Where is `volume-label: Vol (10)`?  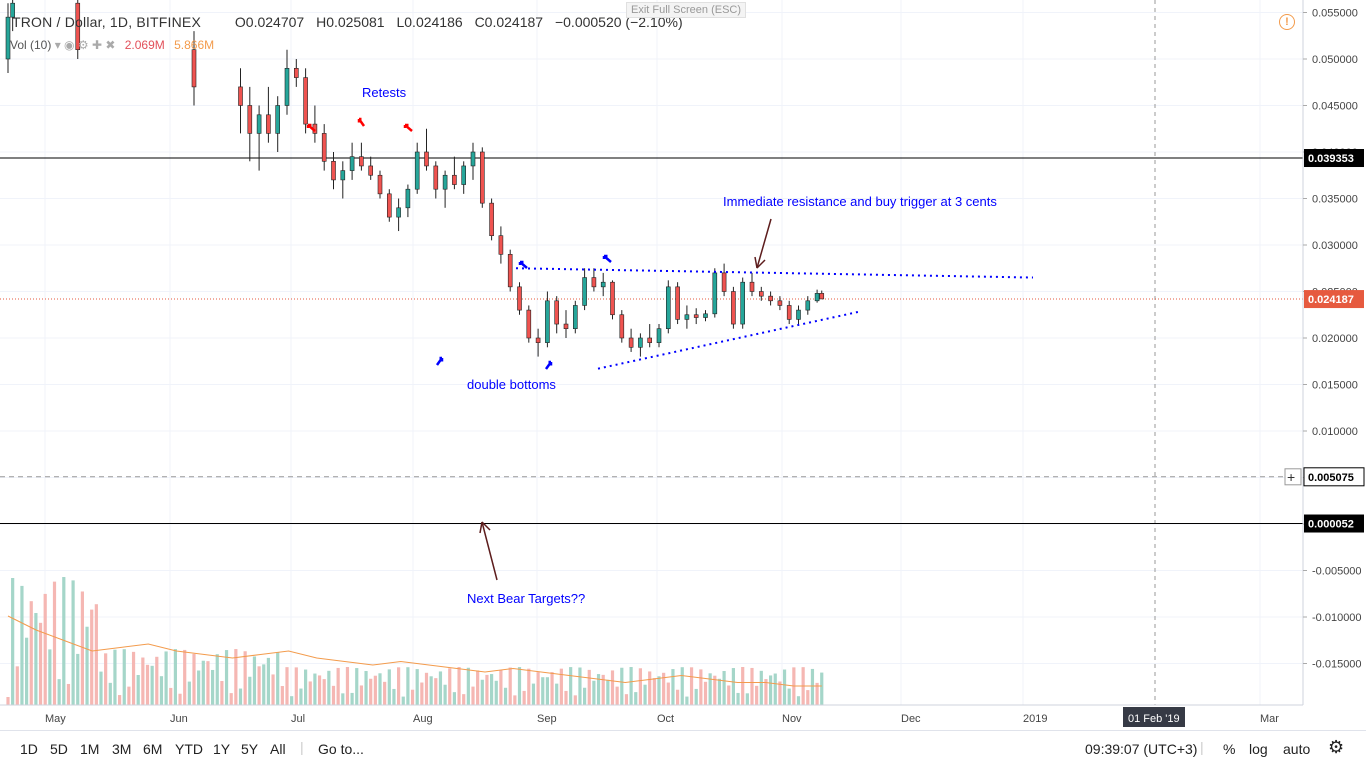 volume-label: Vol (10) is located at coordinates (31, 45).